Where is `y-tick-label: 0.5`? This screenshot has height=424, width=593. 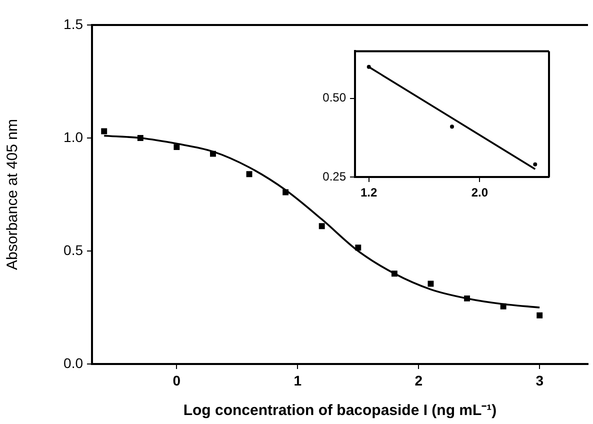
y-tick-label: 0.5 is located at coordinates (74, 250).